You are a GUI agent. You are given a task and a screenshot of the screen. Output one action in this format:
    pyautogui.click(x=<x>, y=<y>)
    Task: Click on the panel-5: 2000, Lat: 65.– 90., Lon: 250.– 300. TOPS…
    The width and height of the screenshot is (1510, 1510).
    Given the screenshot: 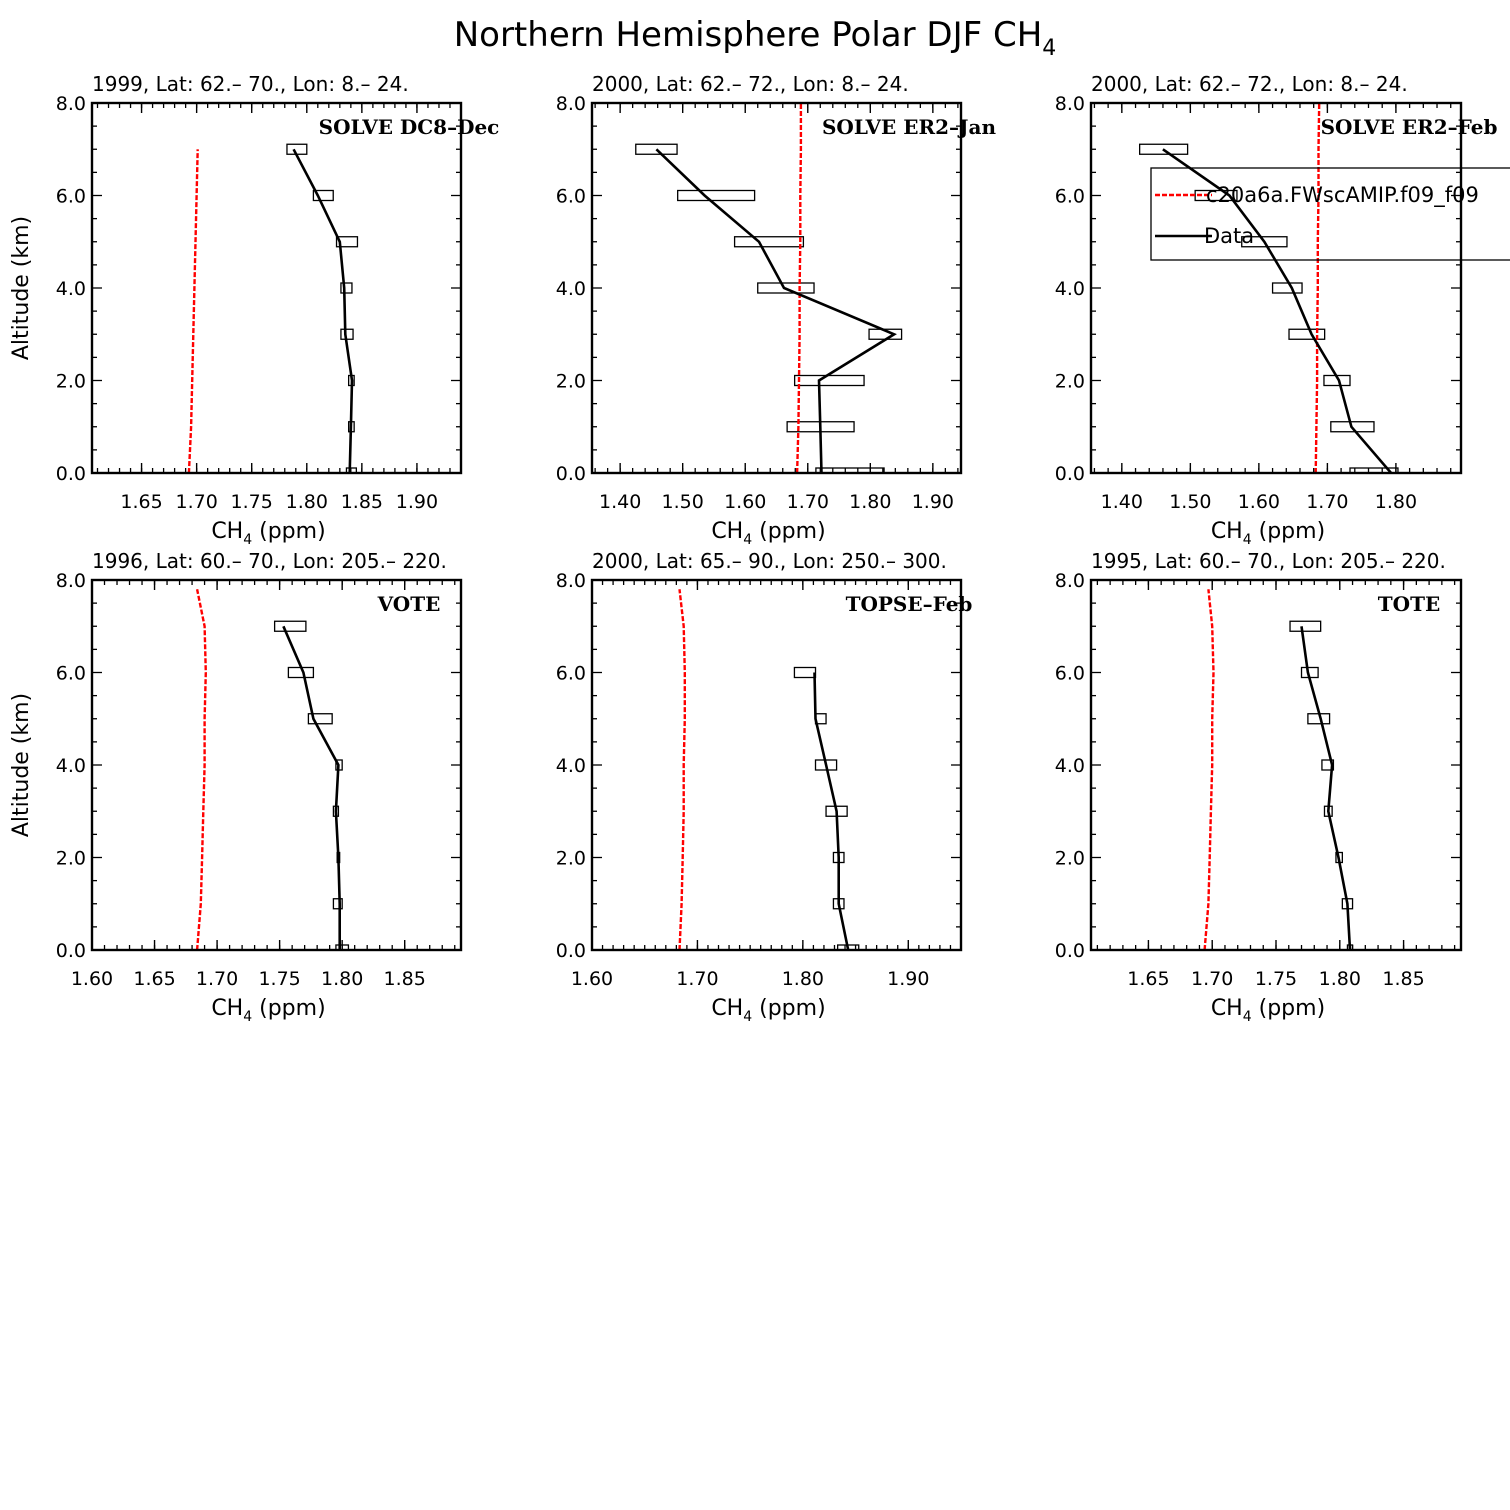 What is the action you would take?
    pyautogui.click(x=764, y=787)
    